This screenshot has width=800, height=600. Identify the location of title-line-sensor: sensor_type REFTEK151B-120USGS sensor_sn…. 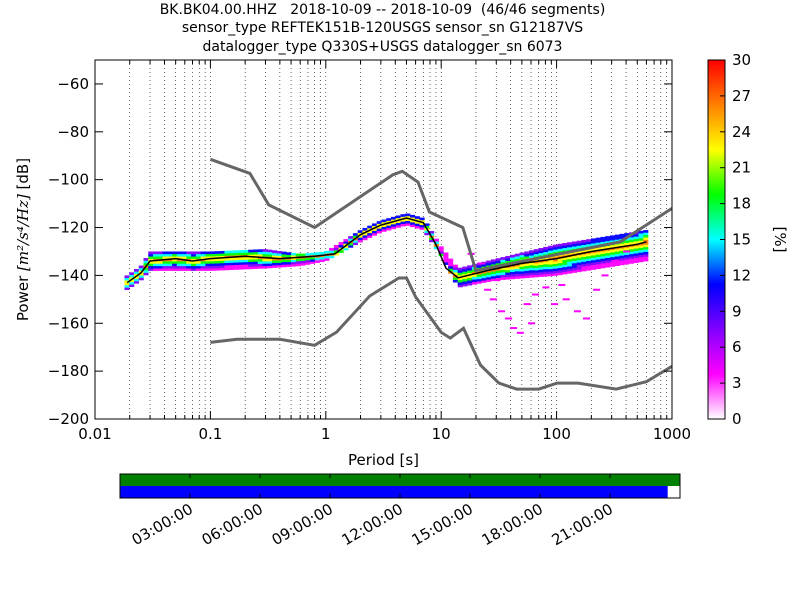
(382, 28).